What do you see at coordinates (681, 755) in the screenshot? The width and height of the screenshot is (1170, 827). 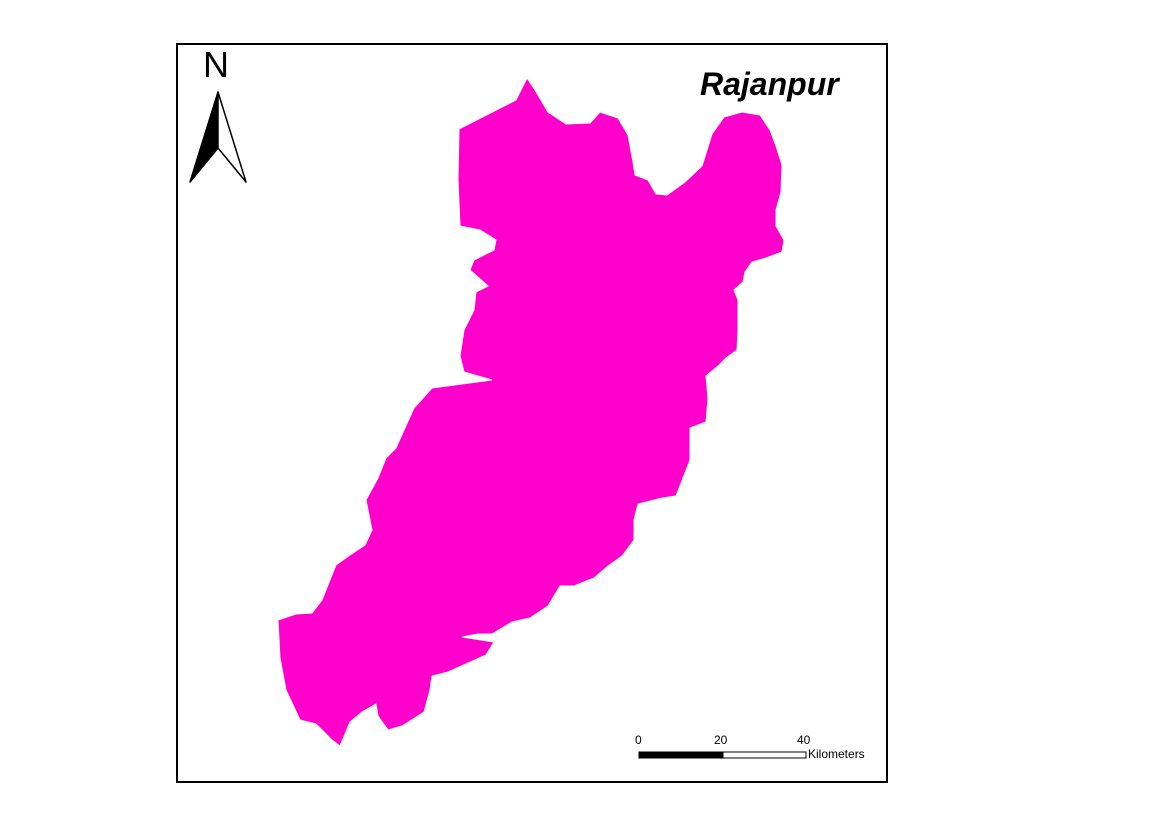 I see `scale-bar-segment-dark` at bounding box center [681, 755].